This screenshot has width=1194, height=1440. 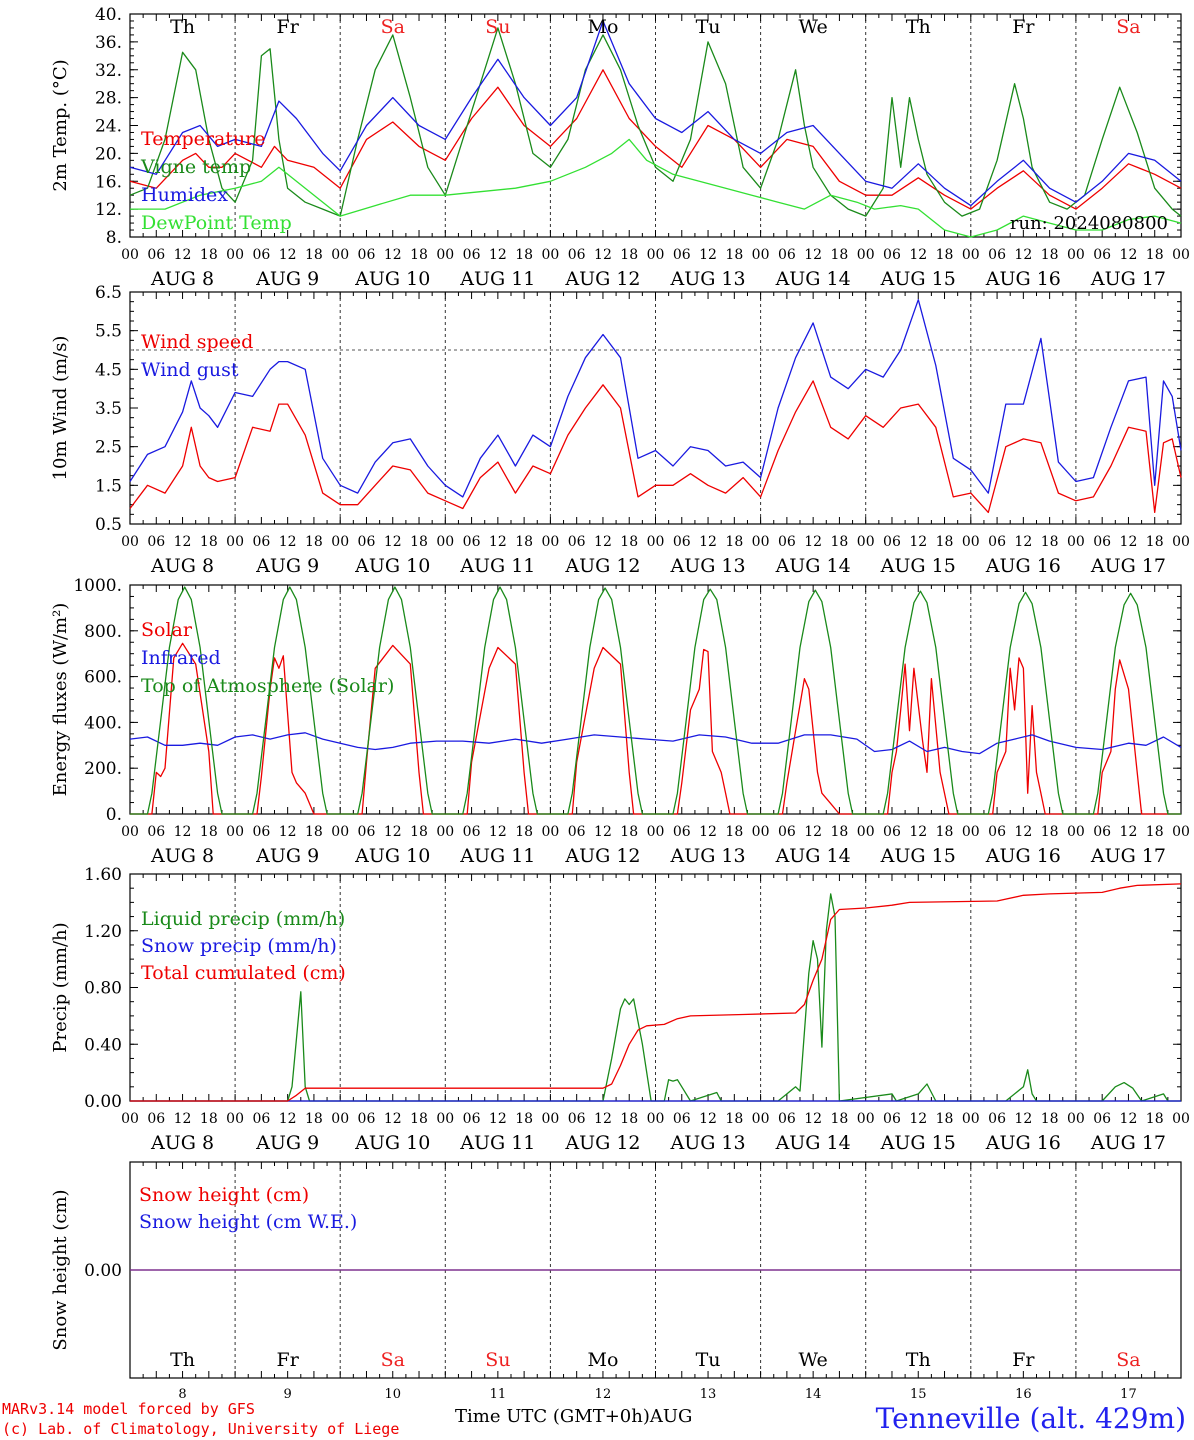 What do you see at coordinates (108, 154) in the screenshot?
I see `y-tick-label: 20.` at bounding box center [108, 154].